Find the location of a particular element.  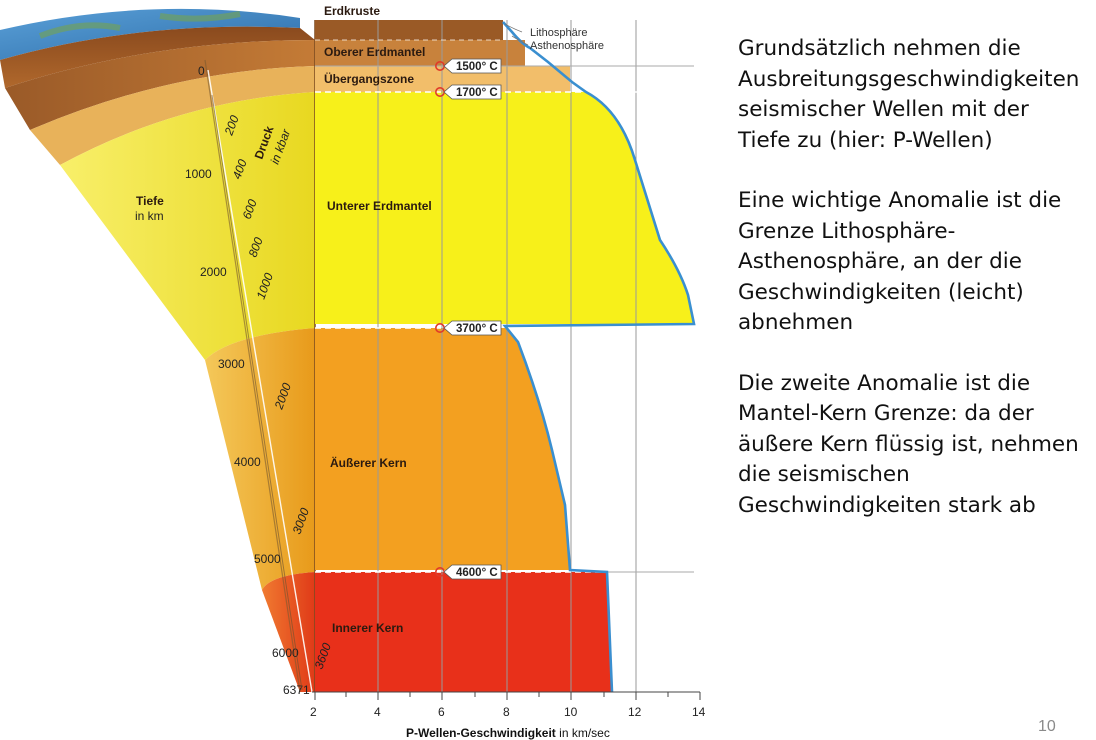

depth-axis-label: Tiefe is located at coordinates (150, 201).